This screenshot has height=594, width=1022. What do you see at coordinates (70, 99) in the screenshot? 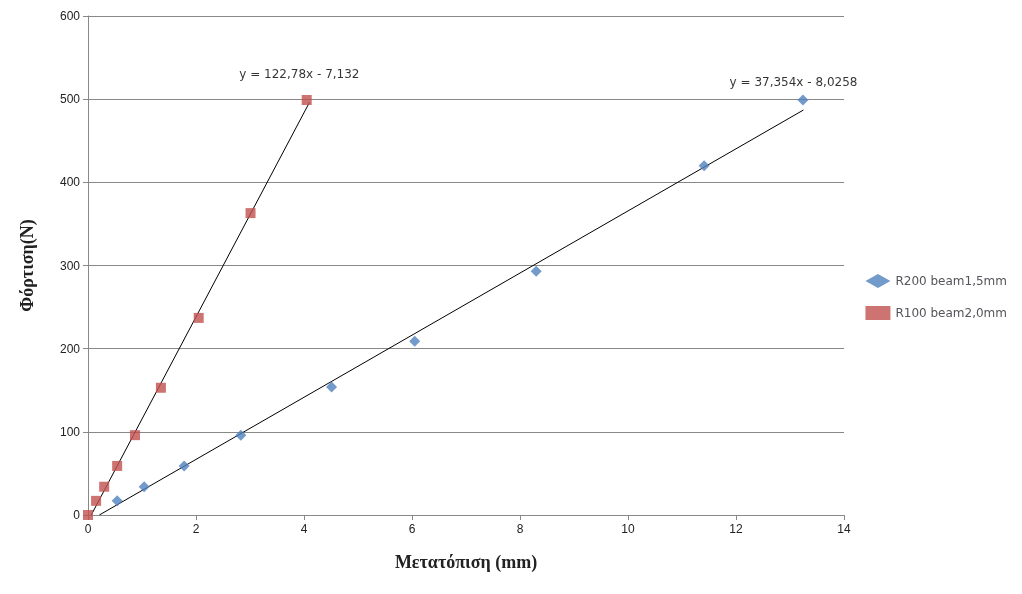
I see `y-tick-label: 500` at bounding box center [70, 99].